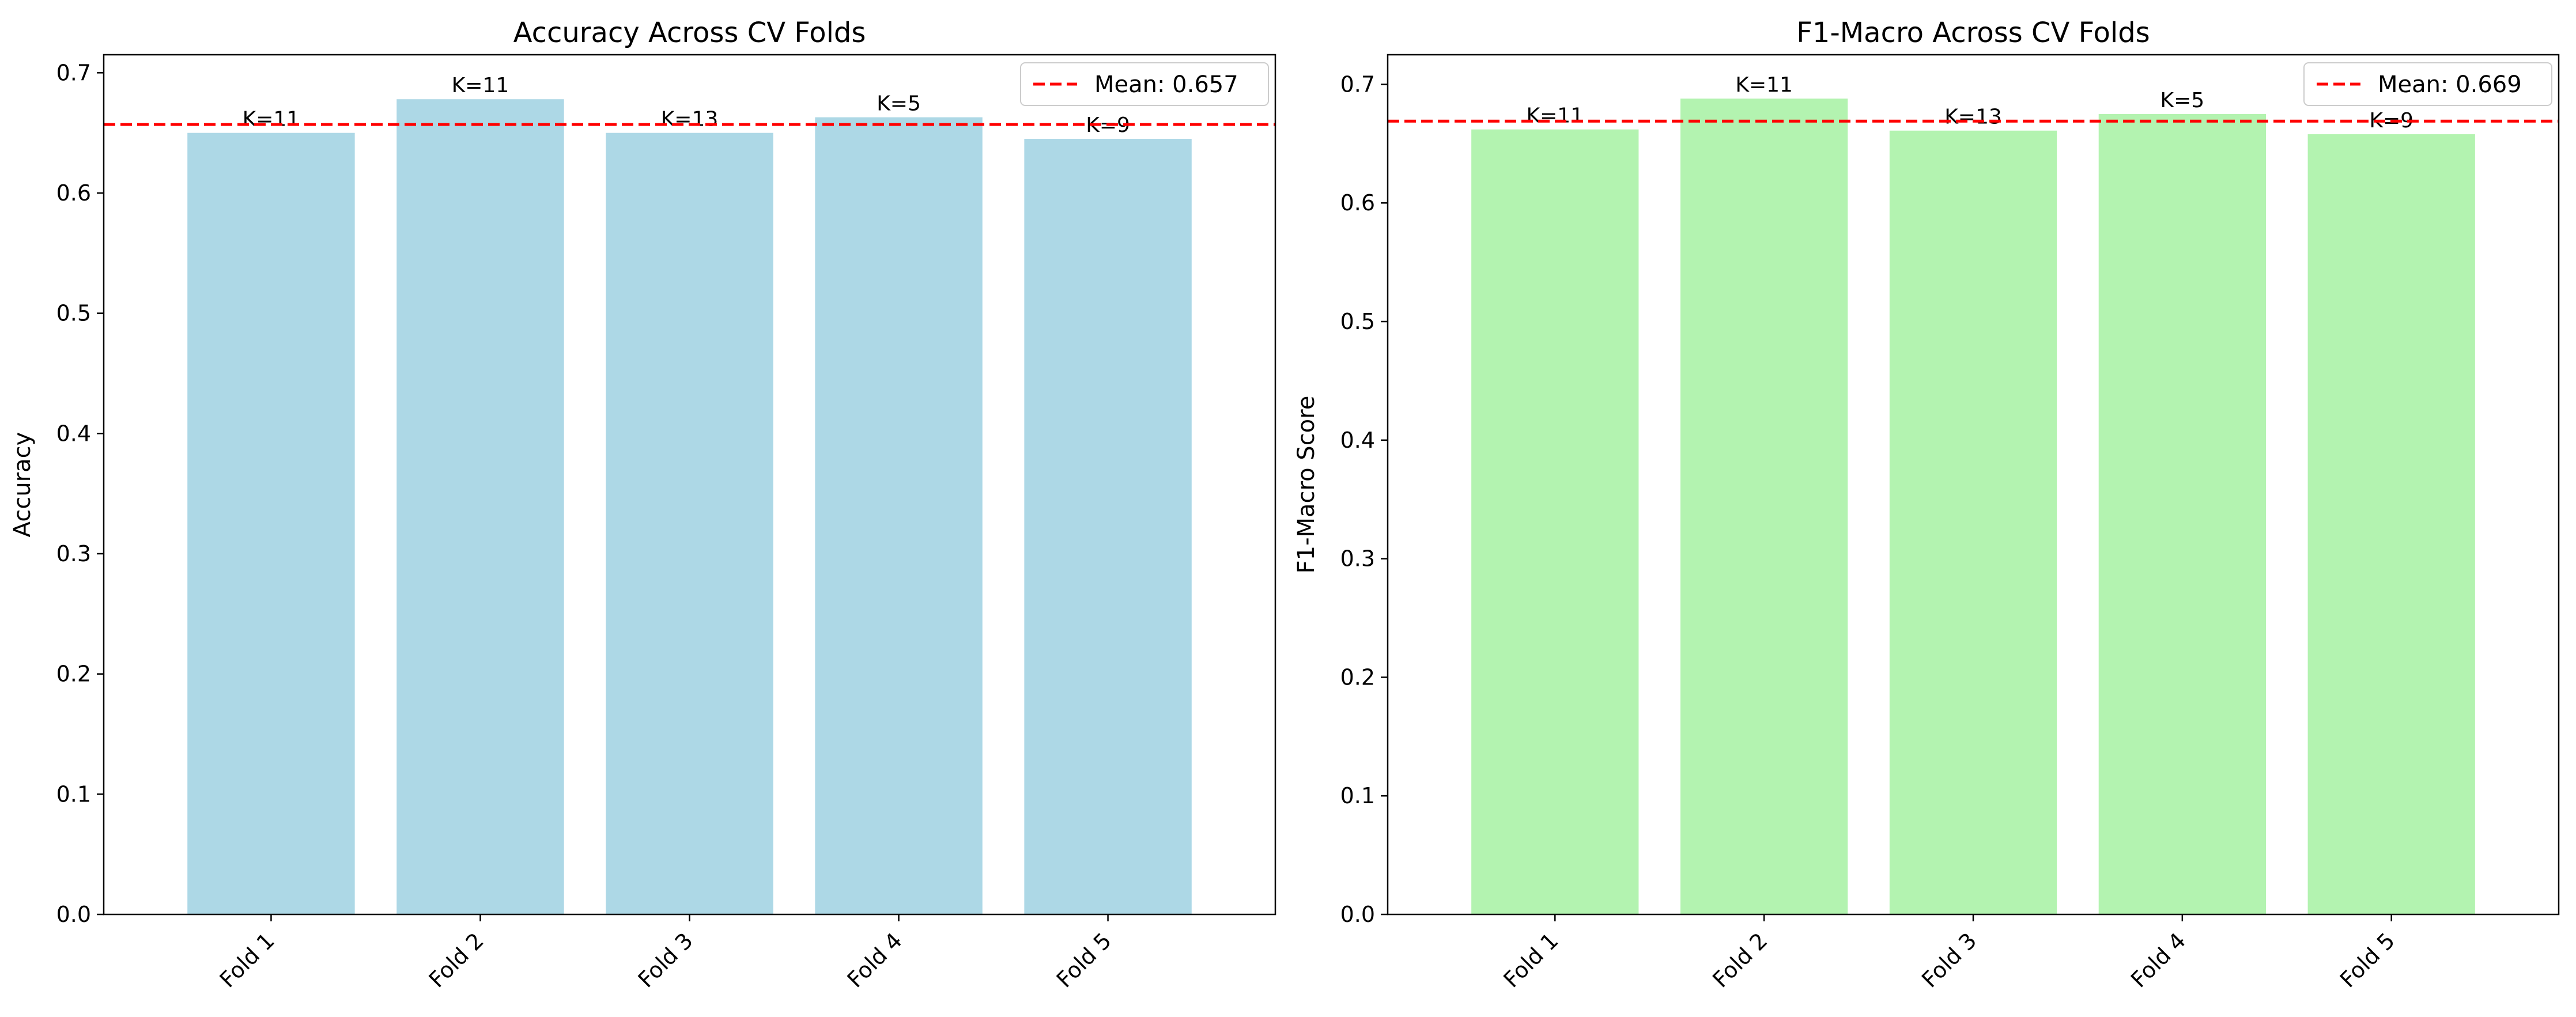 Image resolution: width=2576 pixels, height=1017 pixels. I want to click on legend: Mean: 0.669, so click(2427, 84).